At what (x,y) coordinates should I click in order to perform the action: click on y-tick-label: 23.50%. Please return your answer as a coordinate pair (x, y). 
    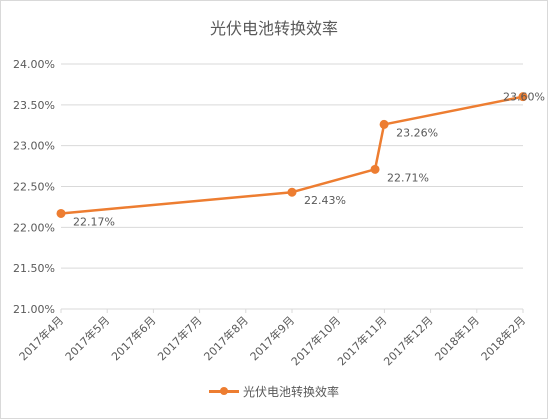
    Looking at the image, I should click on (34, 105).